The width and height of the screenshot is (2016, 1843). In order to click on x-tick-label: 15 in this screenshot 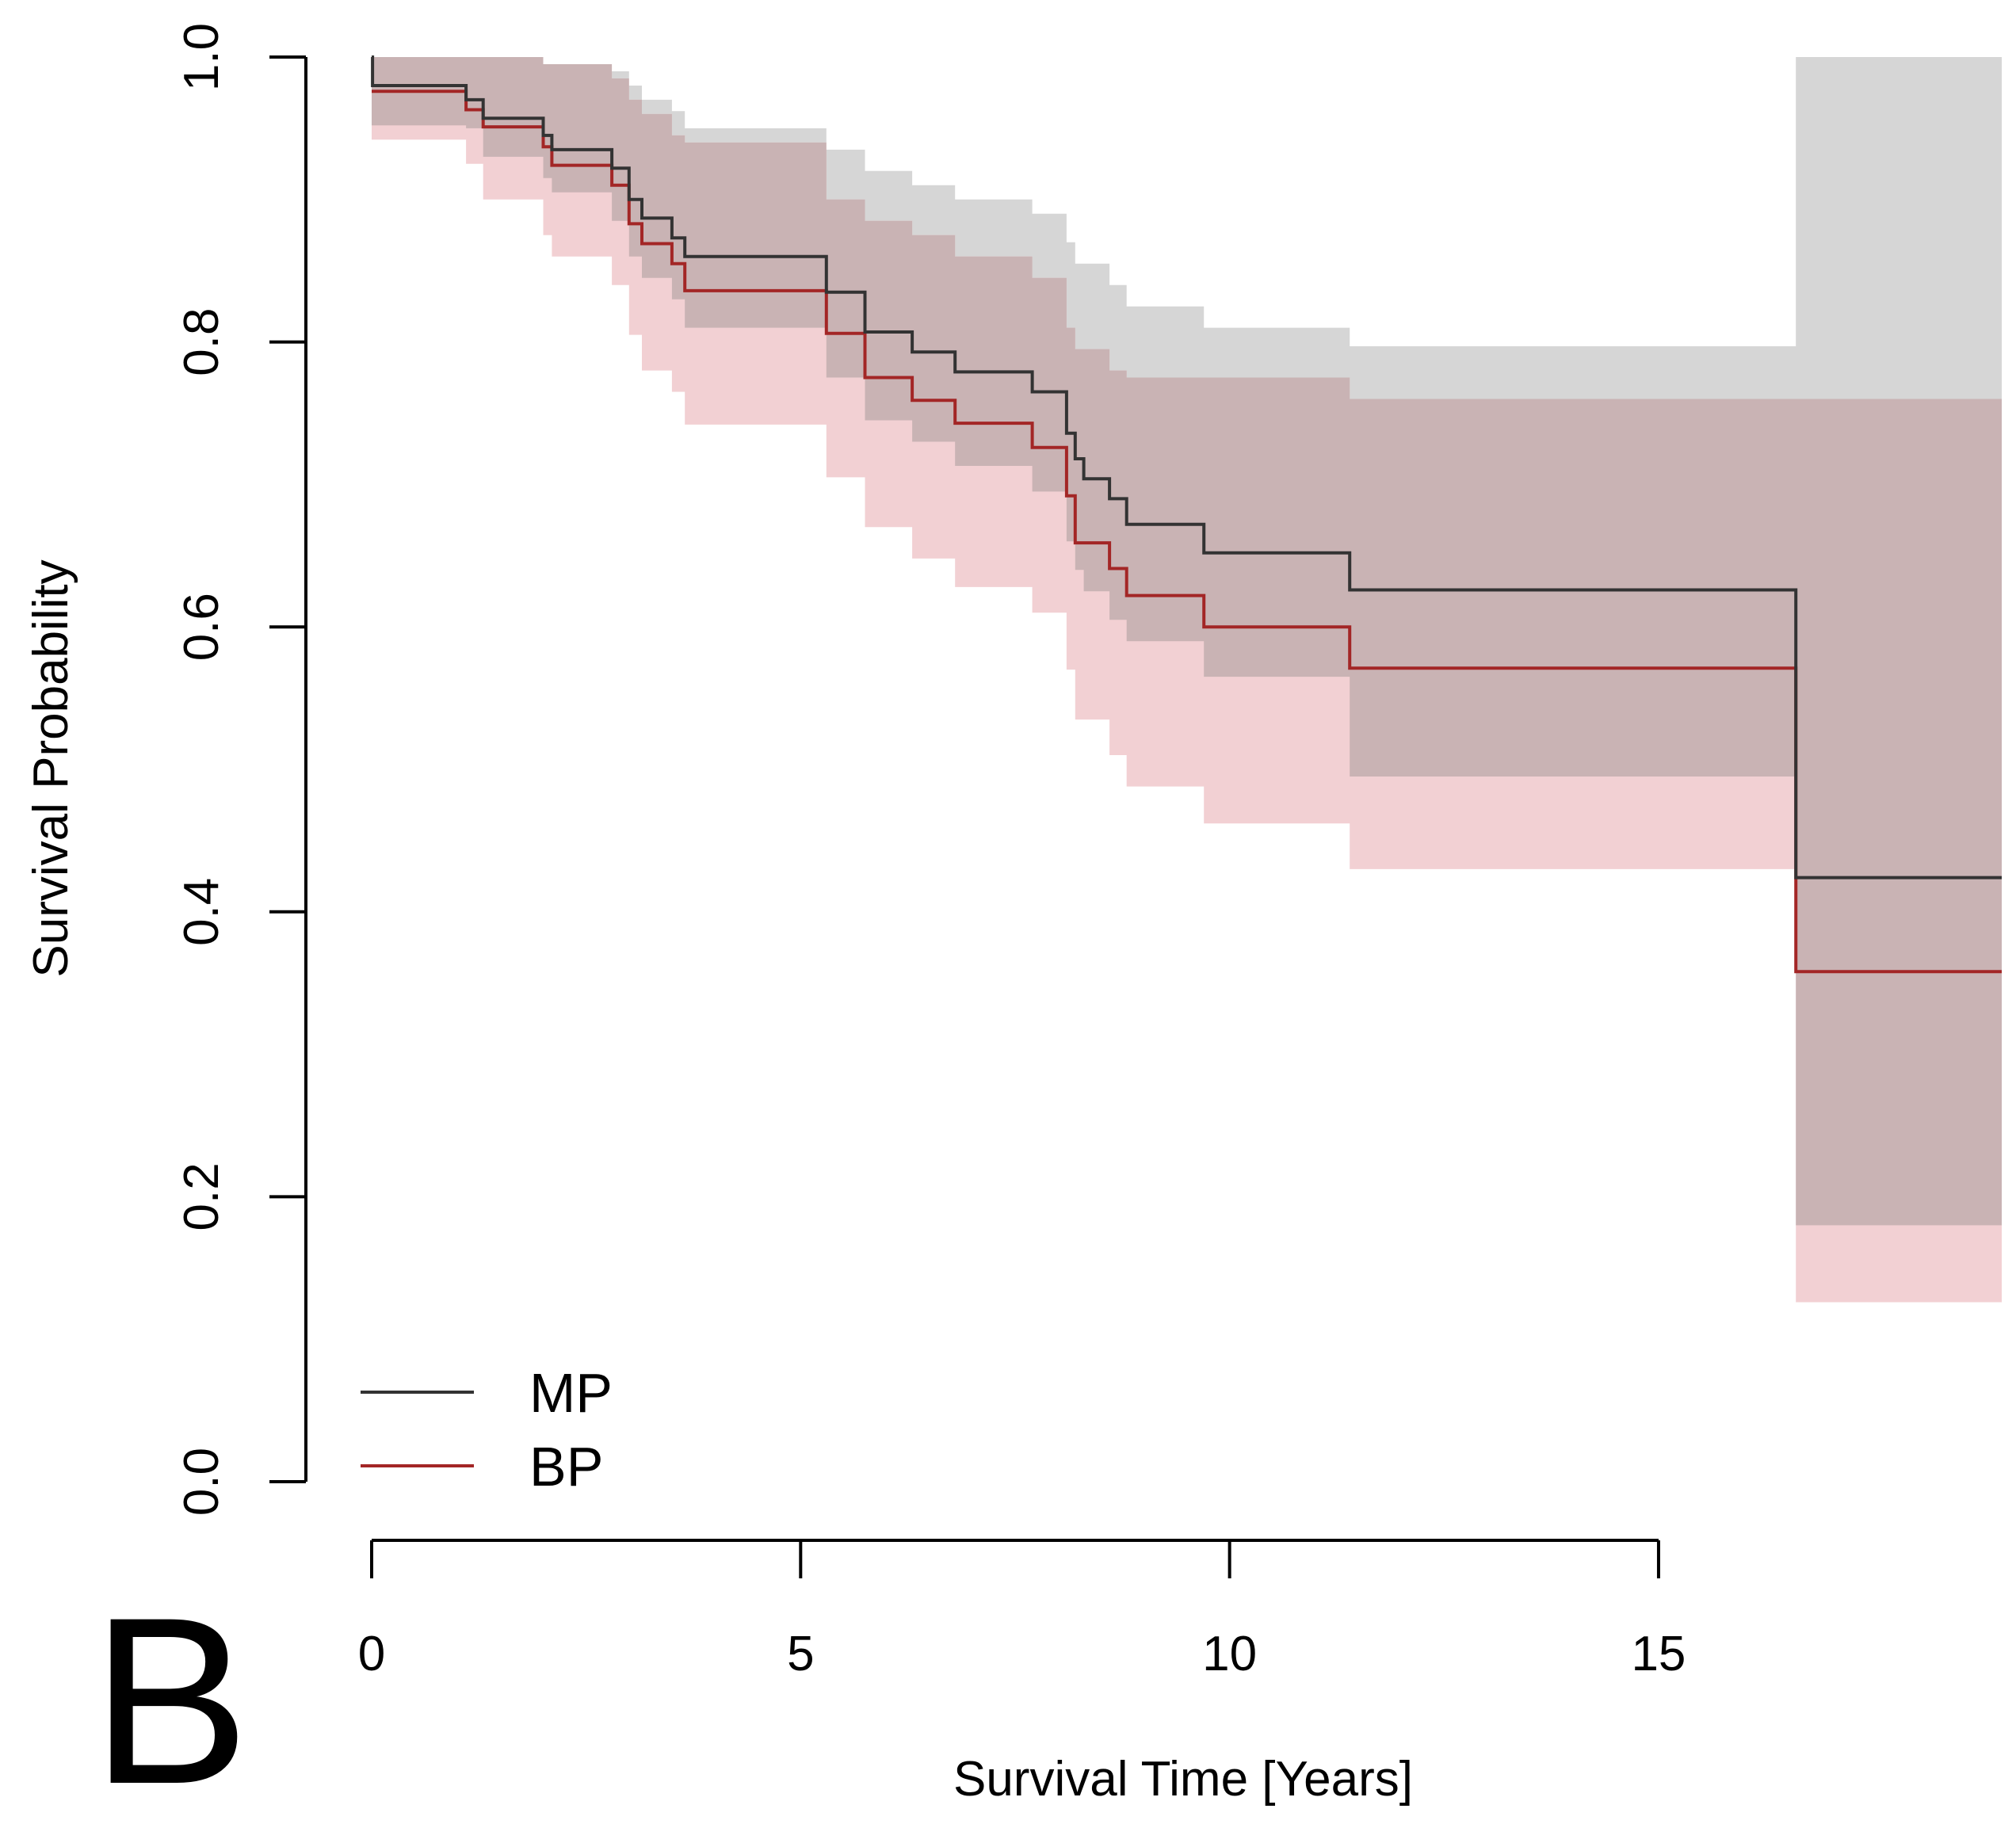, I will do `click(1659, 1654)`.